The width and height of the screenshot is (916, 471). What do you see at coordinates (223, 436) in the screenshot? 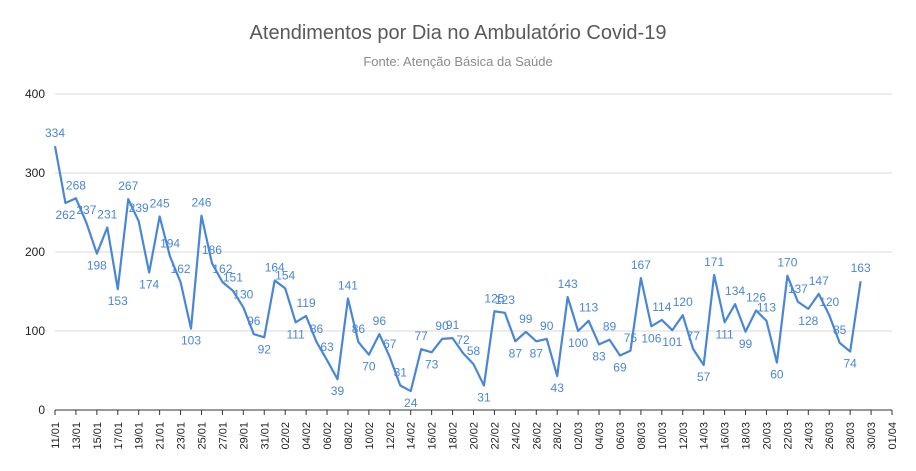
I see `x-tick-label: 27/01` at bounding box center [223, 436].